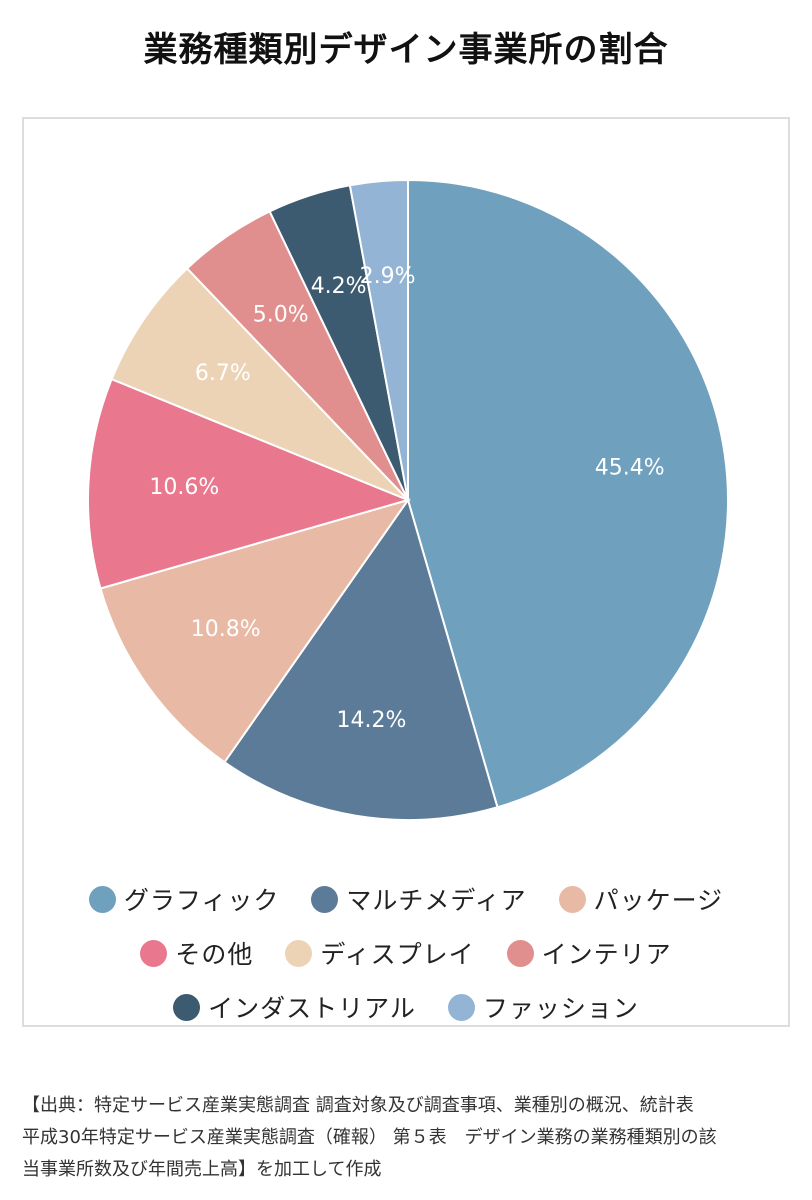 The image size is (812, 1200). I want to click on legend-item: インダストリアル, so click(294, 1007).